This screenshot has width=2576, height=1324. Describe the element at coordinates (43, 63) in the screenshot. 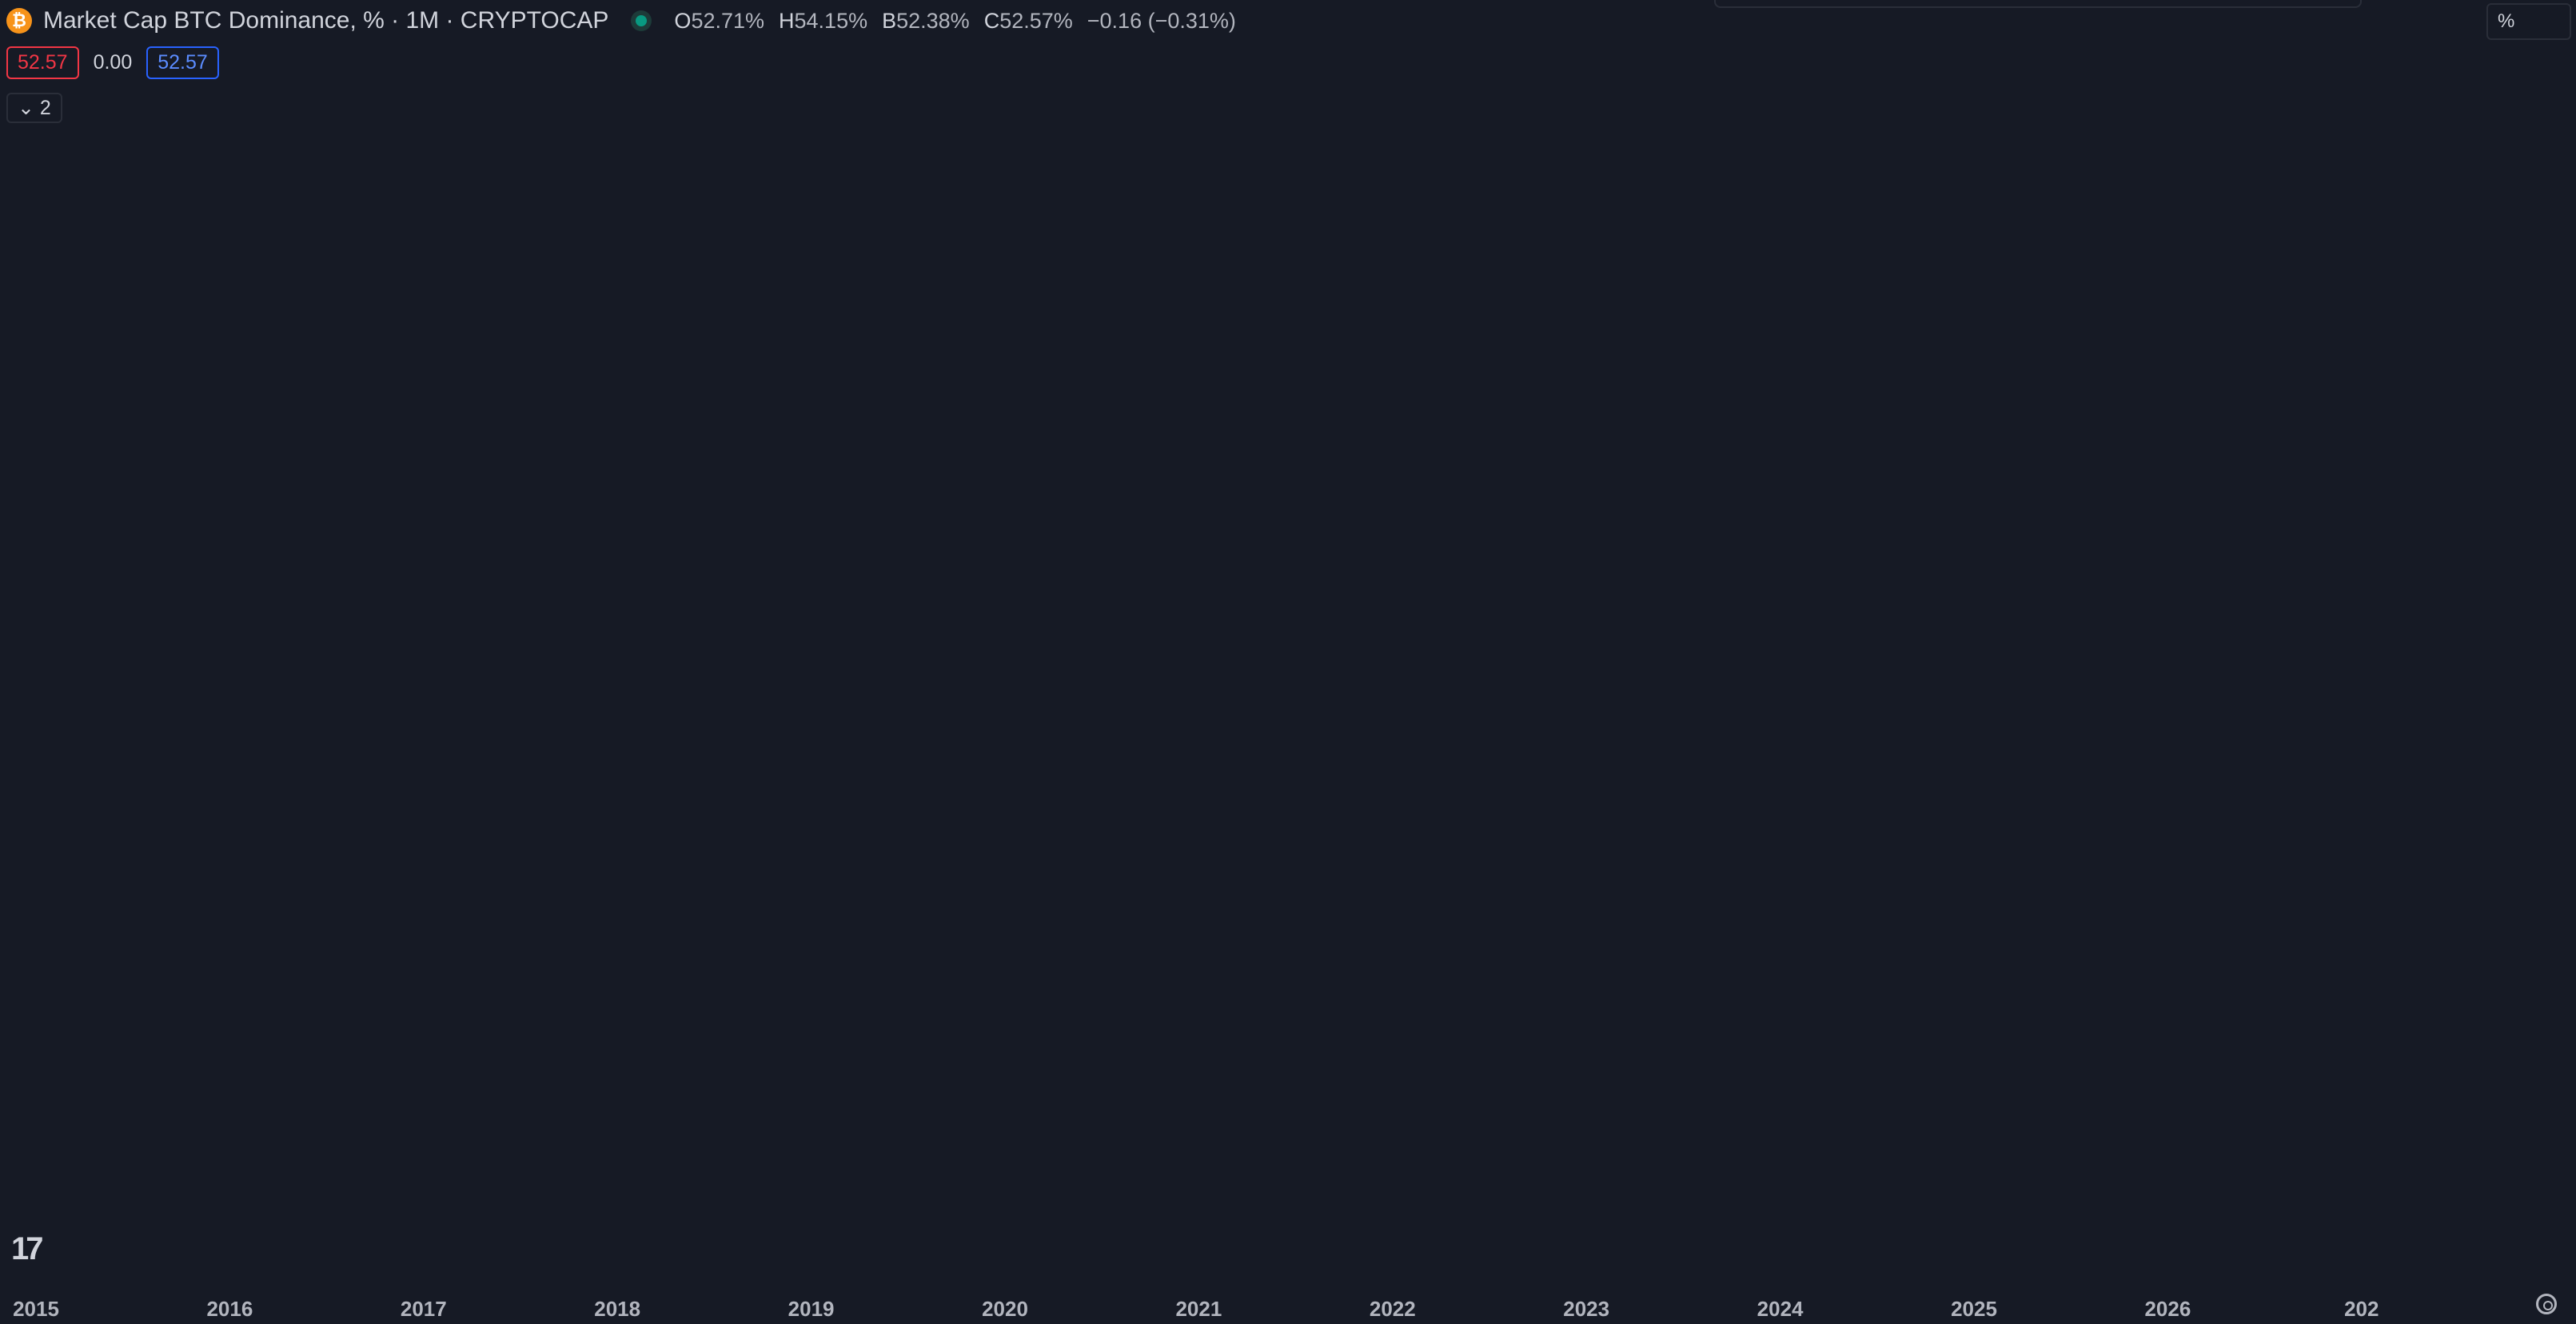

I see `sell-button: 52.57` at that location.